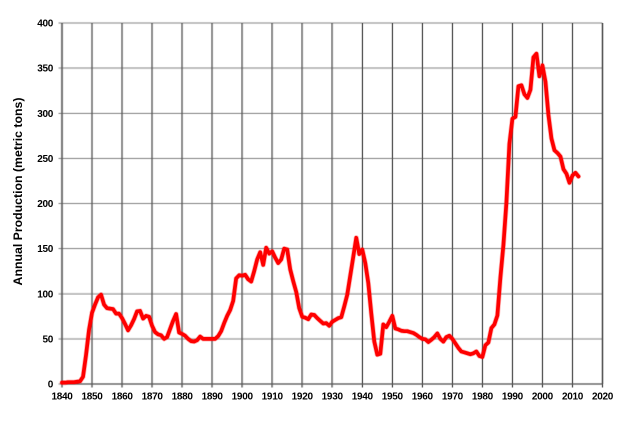 The image size is (624, 425). Describe the element at coordinates (573, 396) in the screenshot. I see `svg-text: 2010` at that location.